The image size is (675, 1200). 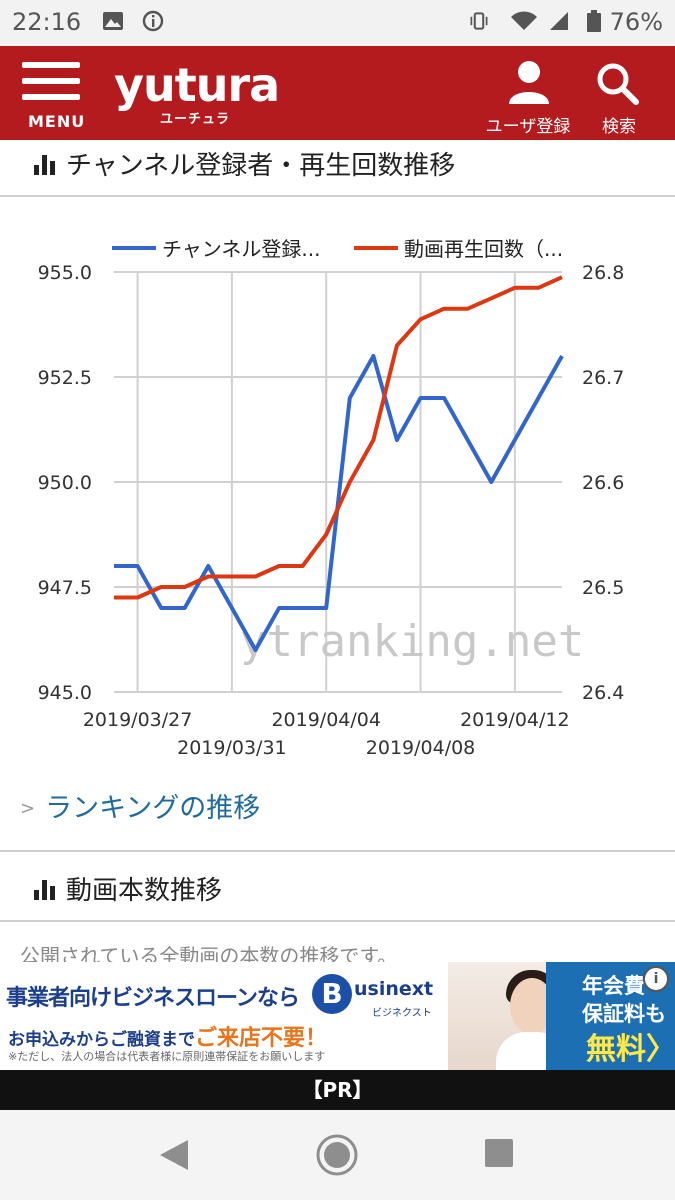 I want to click on menu-button: MENU, so click(x=53, y=97).